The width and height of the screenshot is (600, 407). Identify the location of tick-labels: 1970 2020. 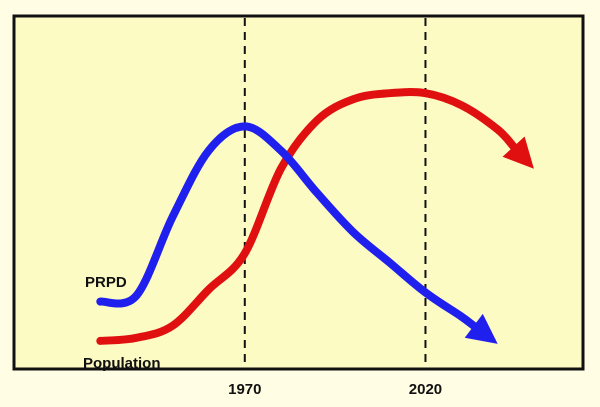
(335, 389).